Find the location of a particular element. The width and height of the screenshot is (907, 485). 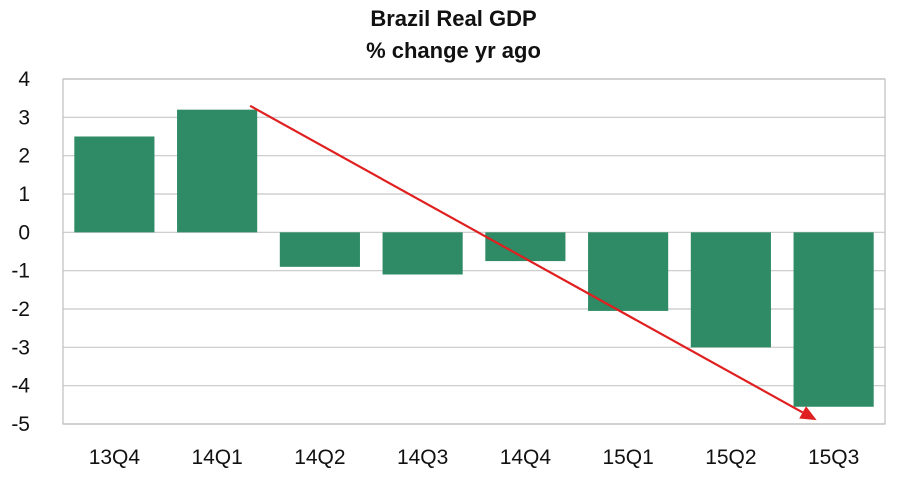

x-tick-label: 15Q3 is located at coordinates (833, 457).